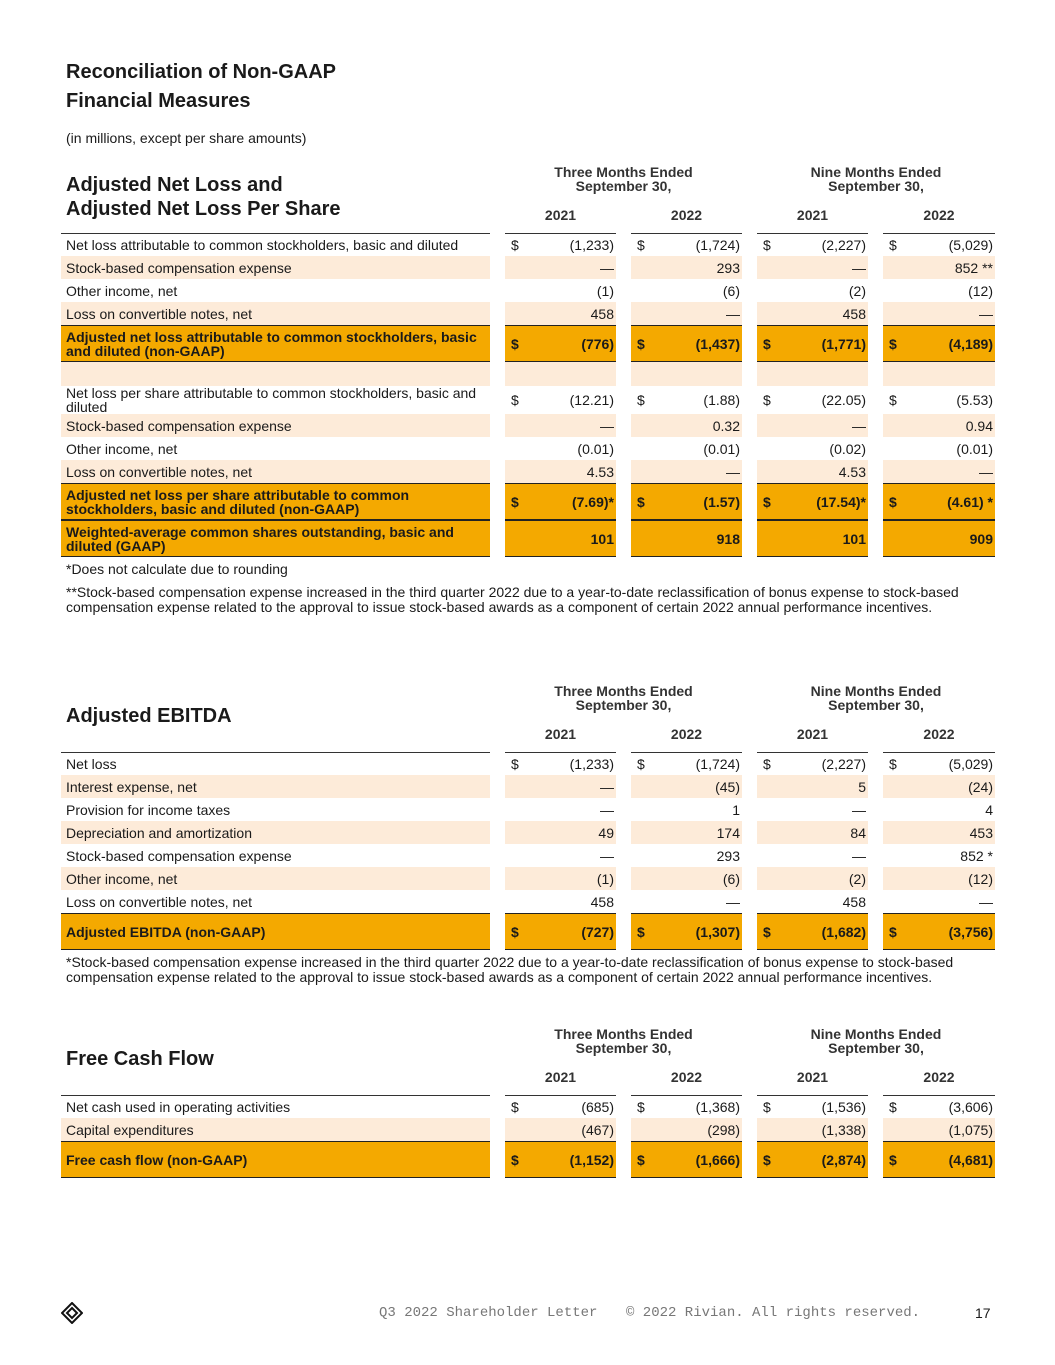 The width and height of the screenshot is (1055, 1365). What do you see at coordinates (686, 832) in the screenshot?
I see `value-cell: 174` at bounding box center [686, 832].